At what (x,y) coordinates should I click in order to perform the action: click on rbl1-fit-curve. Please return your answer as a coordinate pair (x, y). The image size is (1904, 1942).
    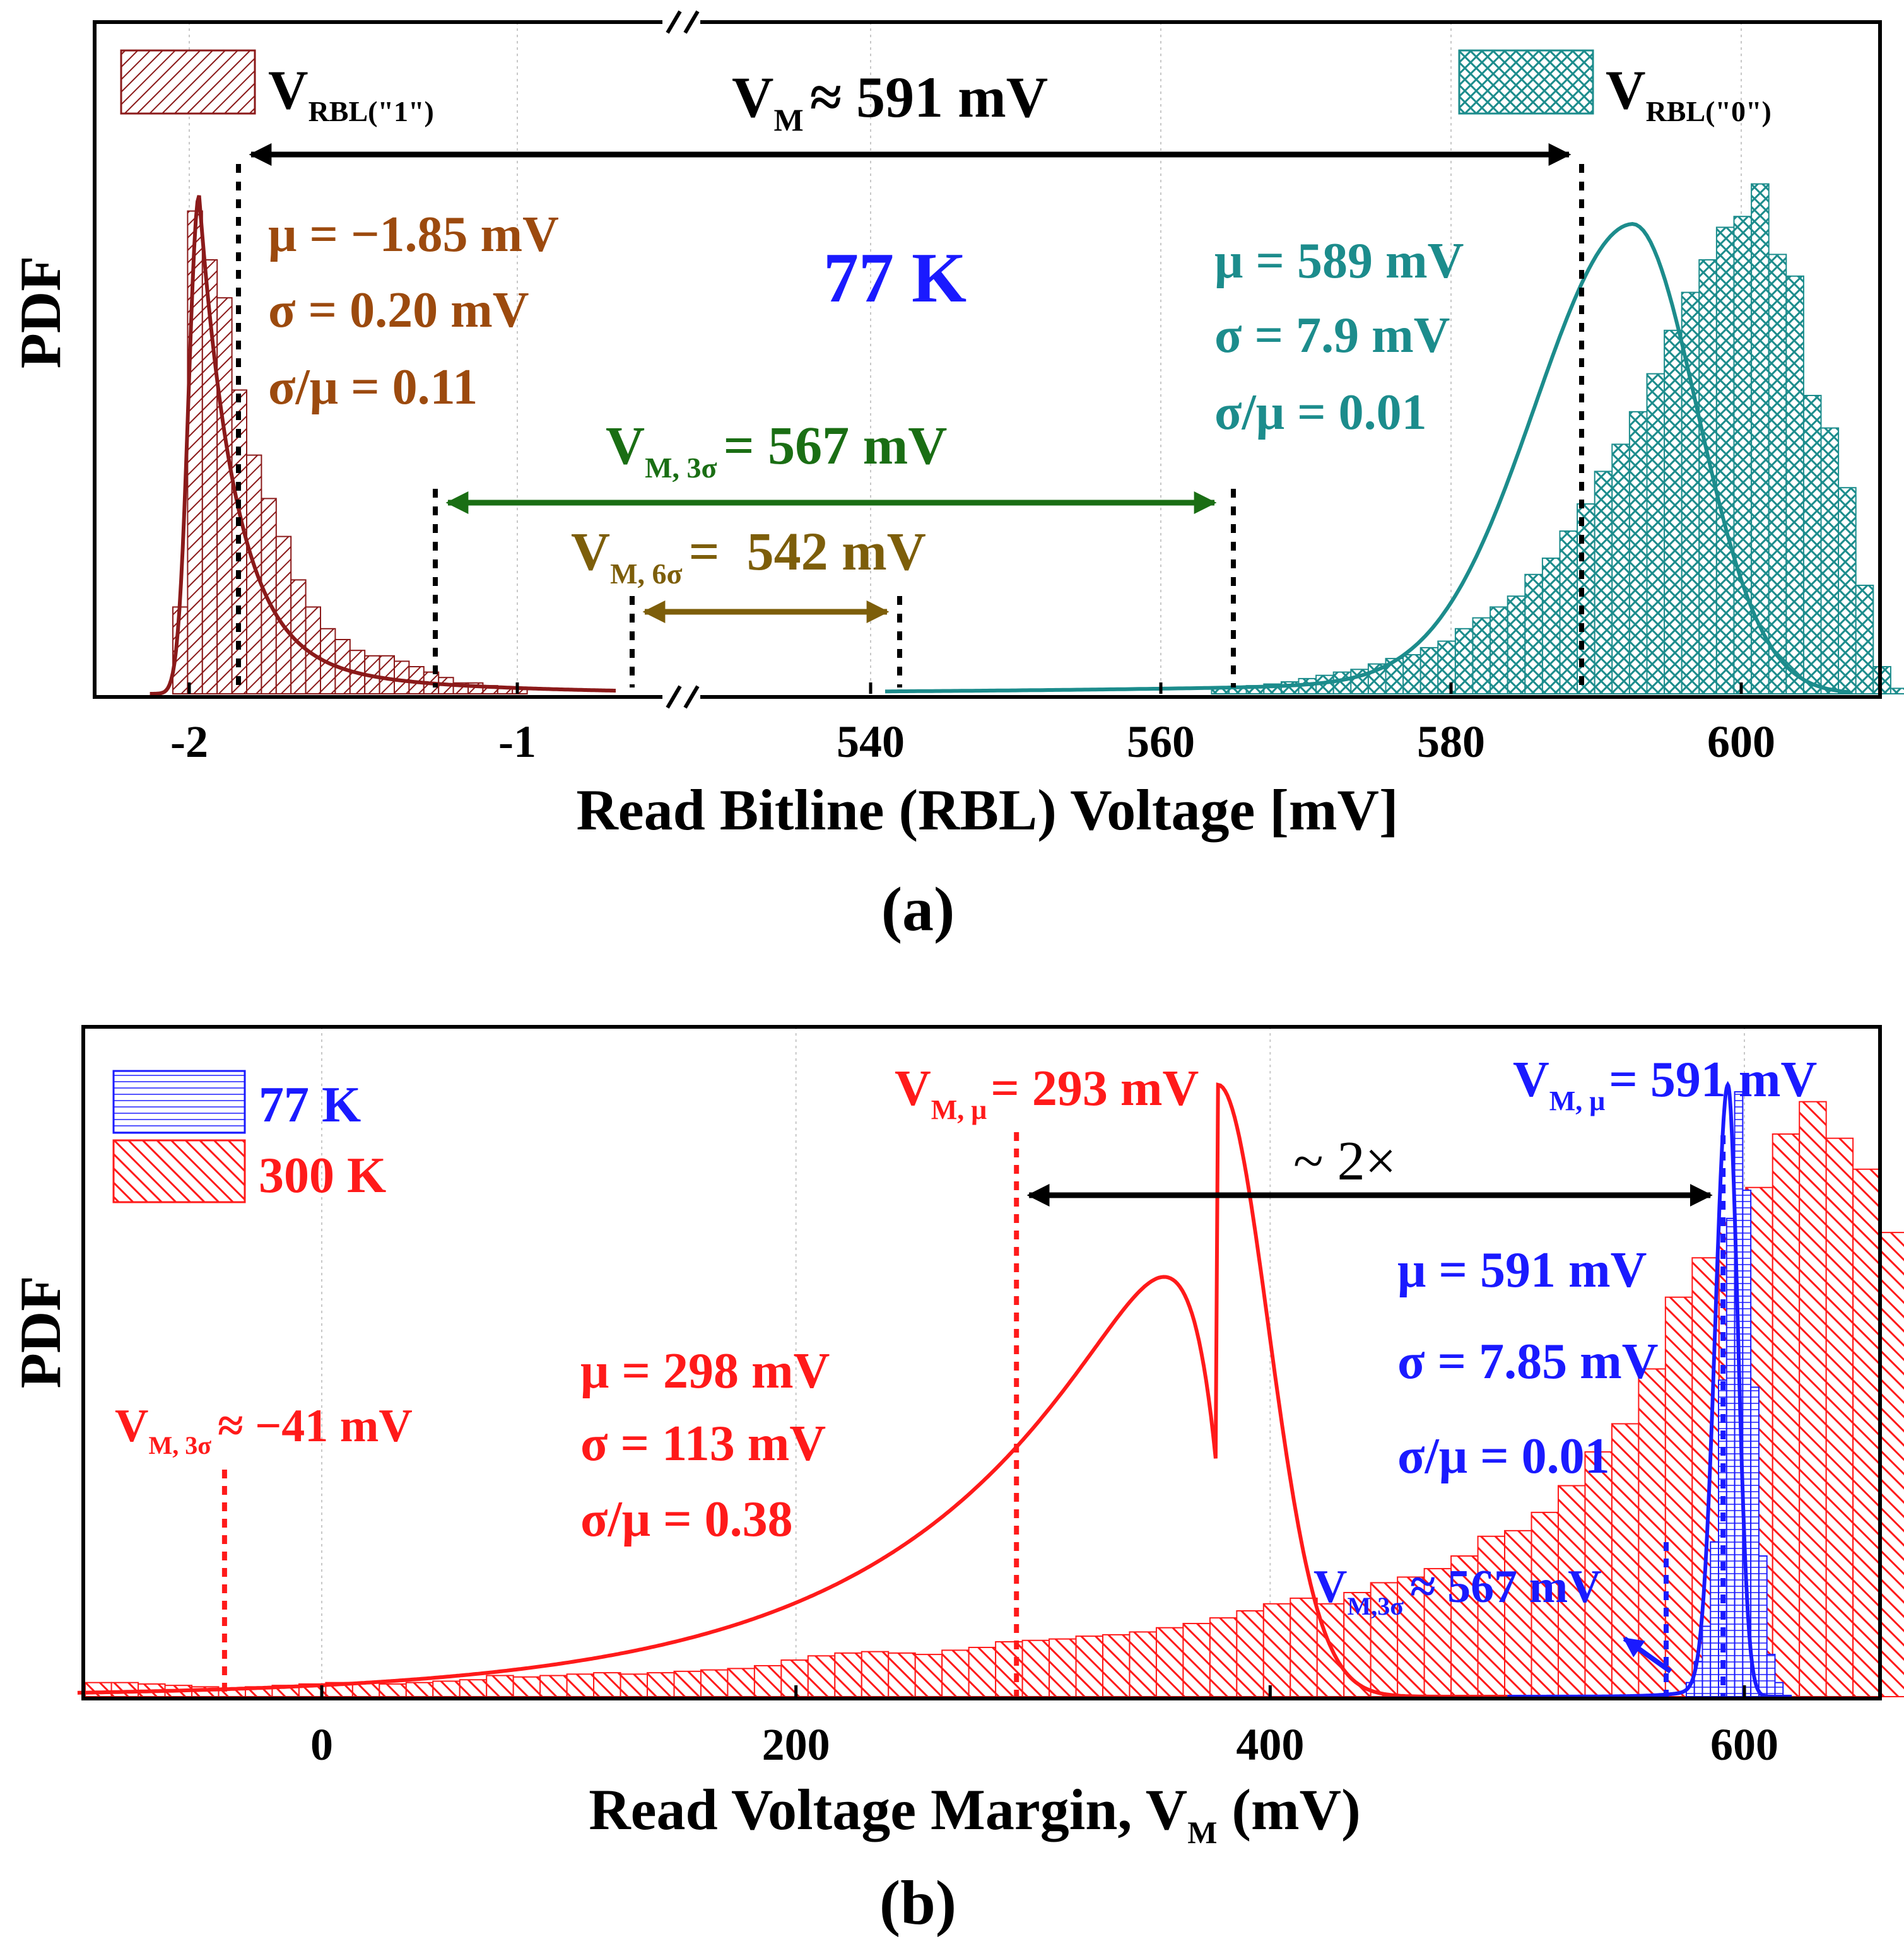
    Looking at the image, I should click on (383, 445).